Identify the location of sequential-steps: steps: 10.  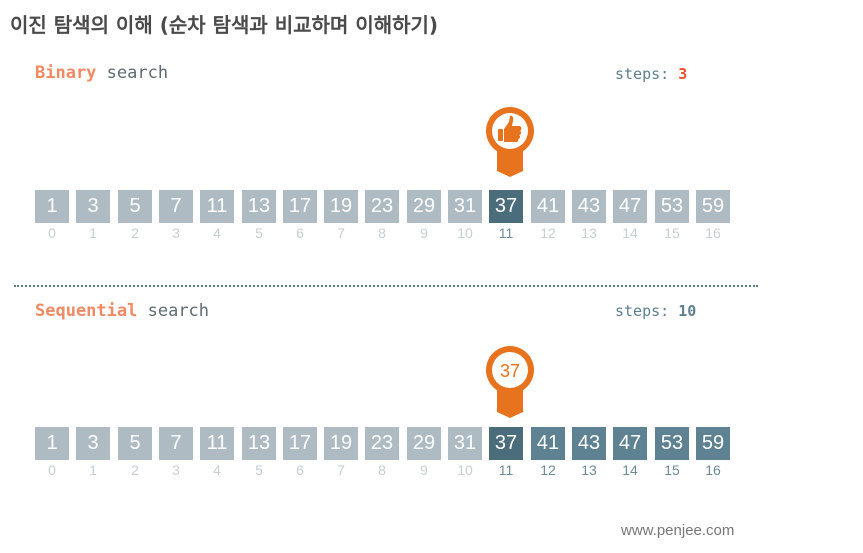
(655, 311).